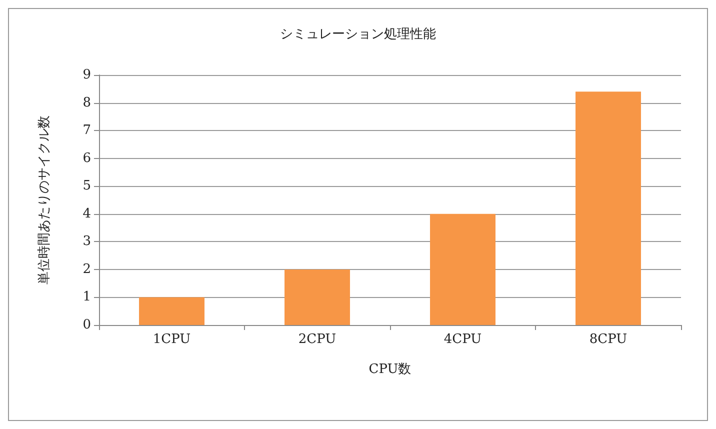 The image size is (716, 429). I want to click on y-tick-label: 8, so click(86, 102).